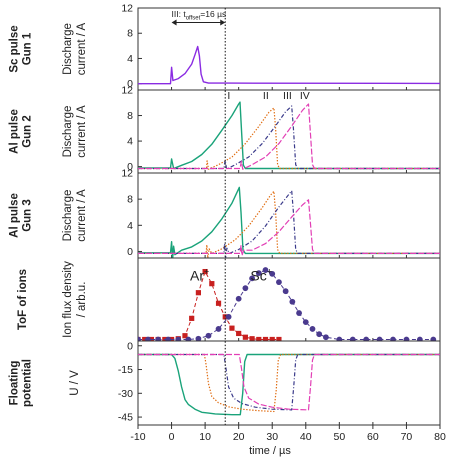 This screenshot has width=452, height=462. Describe the element at coordinates (270, 451) in the screenshot. I see `x-axis-label: time / µs` at that location.